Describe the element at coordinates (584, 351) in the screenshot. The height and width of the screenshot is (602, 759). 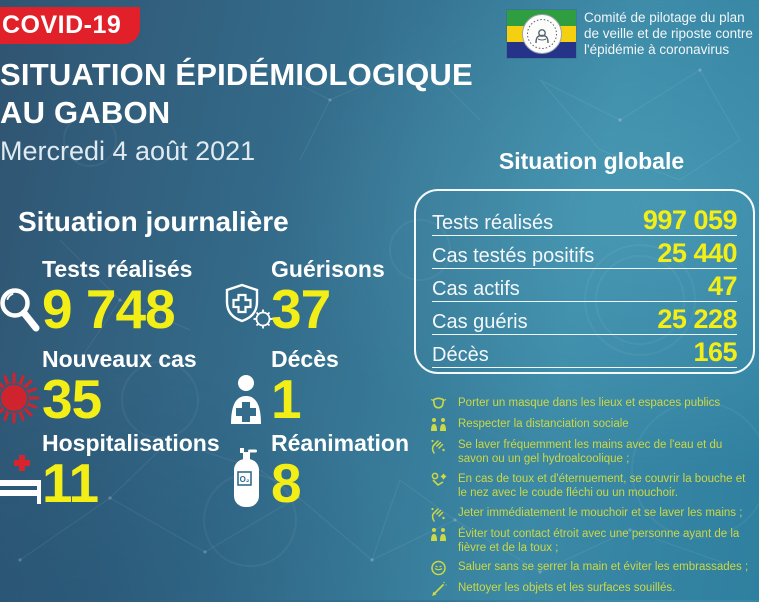
I see `table-row: Décès 165` at that location.